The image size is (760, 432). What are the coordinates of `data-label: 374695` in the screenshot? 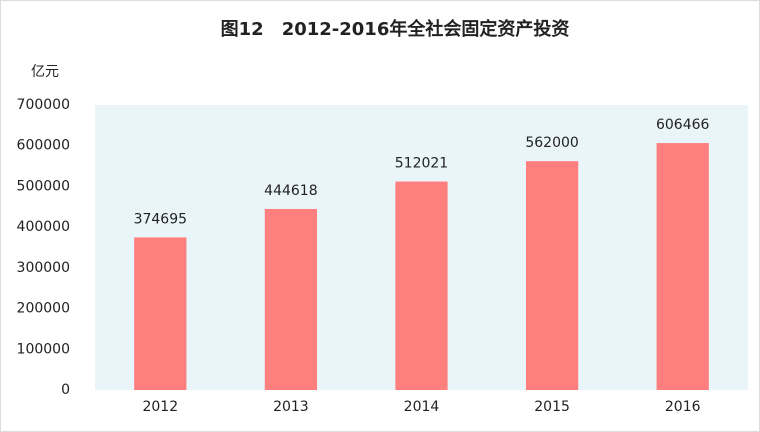 It's located at (160, 219).